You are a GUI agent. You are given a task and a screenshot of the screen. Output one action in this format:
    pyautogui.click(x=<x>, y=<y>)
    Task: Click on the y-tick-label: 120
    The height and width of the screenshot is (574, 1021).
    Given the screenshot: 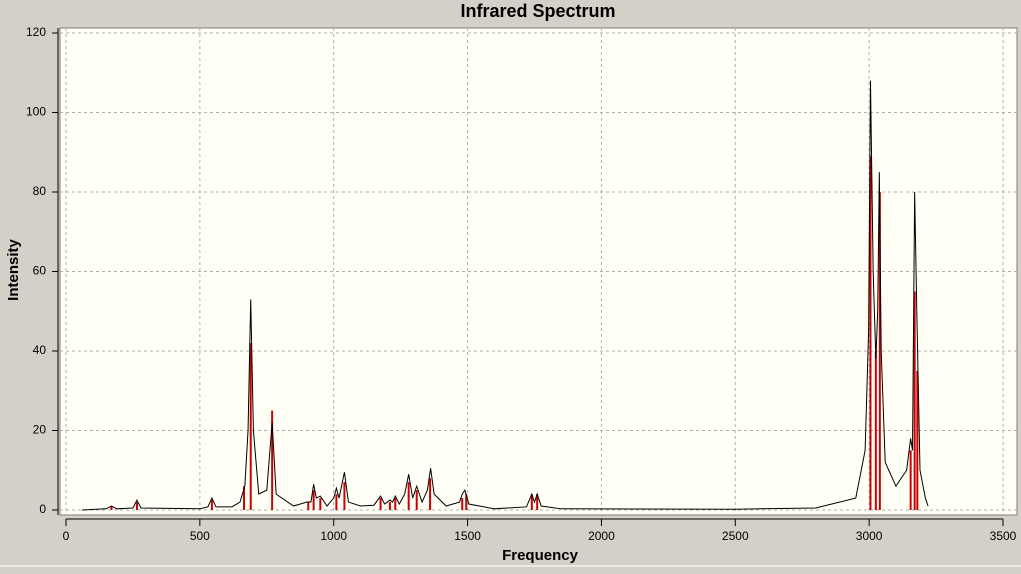 What is the action you would take?
    pyautogui.click(x=36, y=32)
    